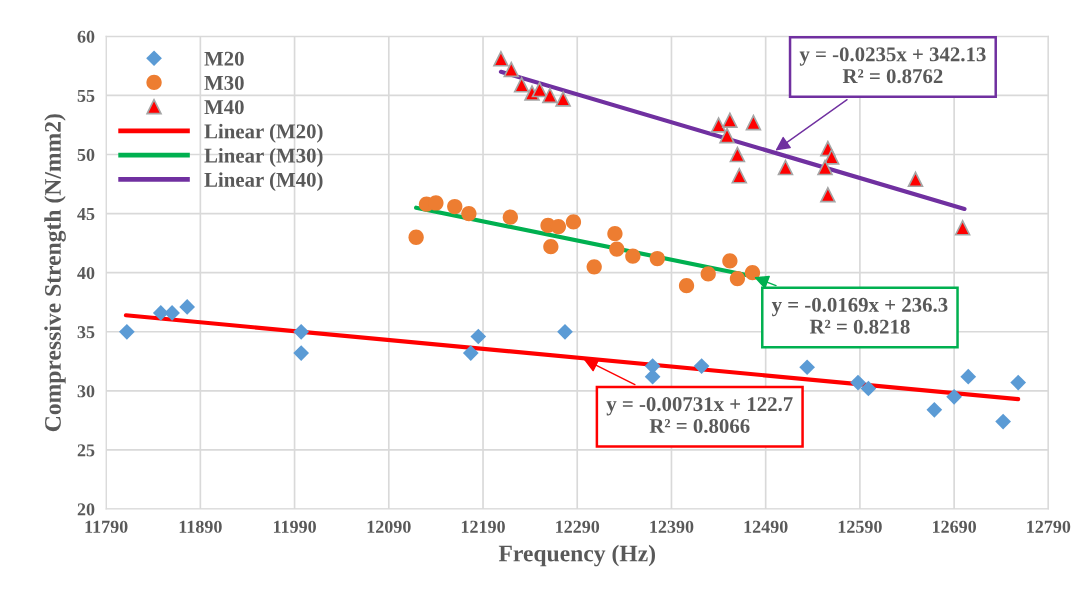 The width and height of the screenshot is (1083, 606). Describe the element at coordinates (892, 65) in the screenshot. I see `annotation: y = -0.0235x + 342.13 R² = 0.8762` at that location.